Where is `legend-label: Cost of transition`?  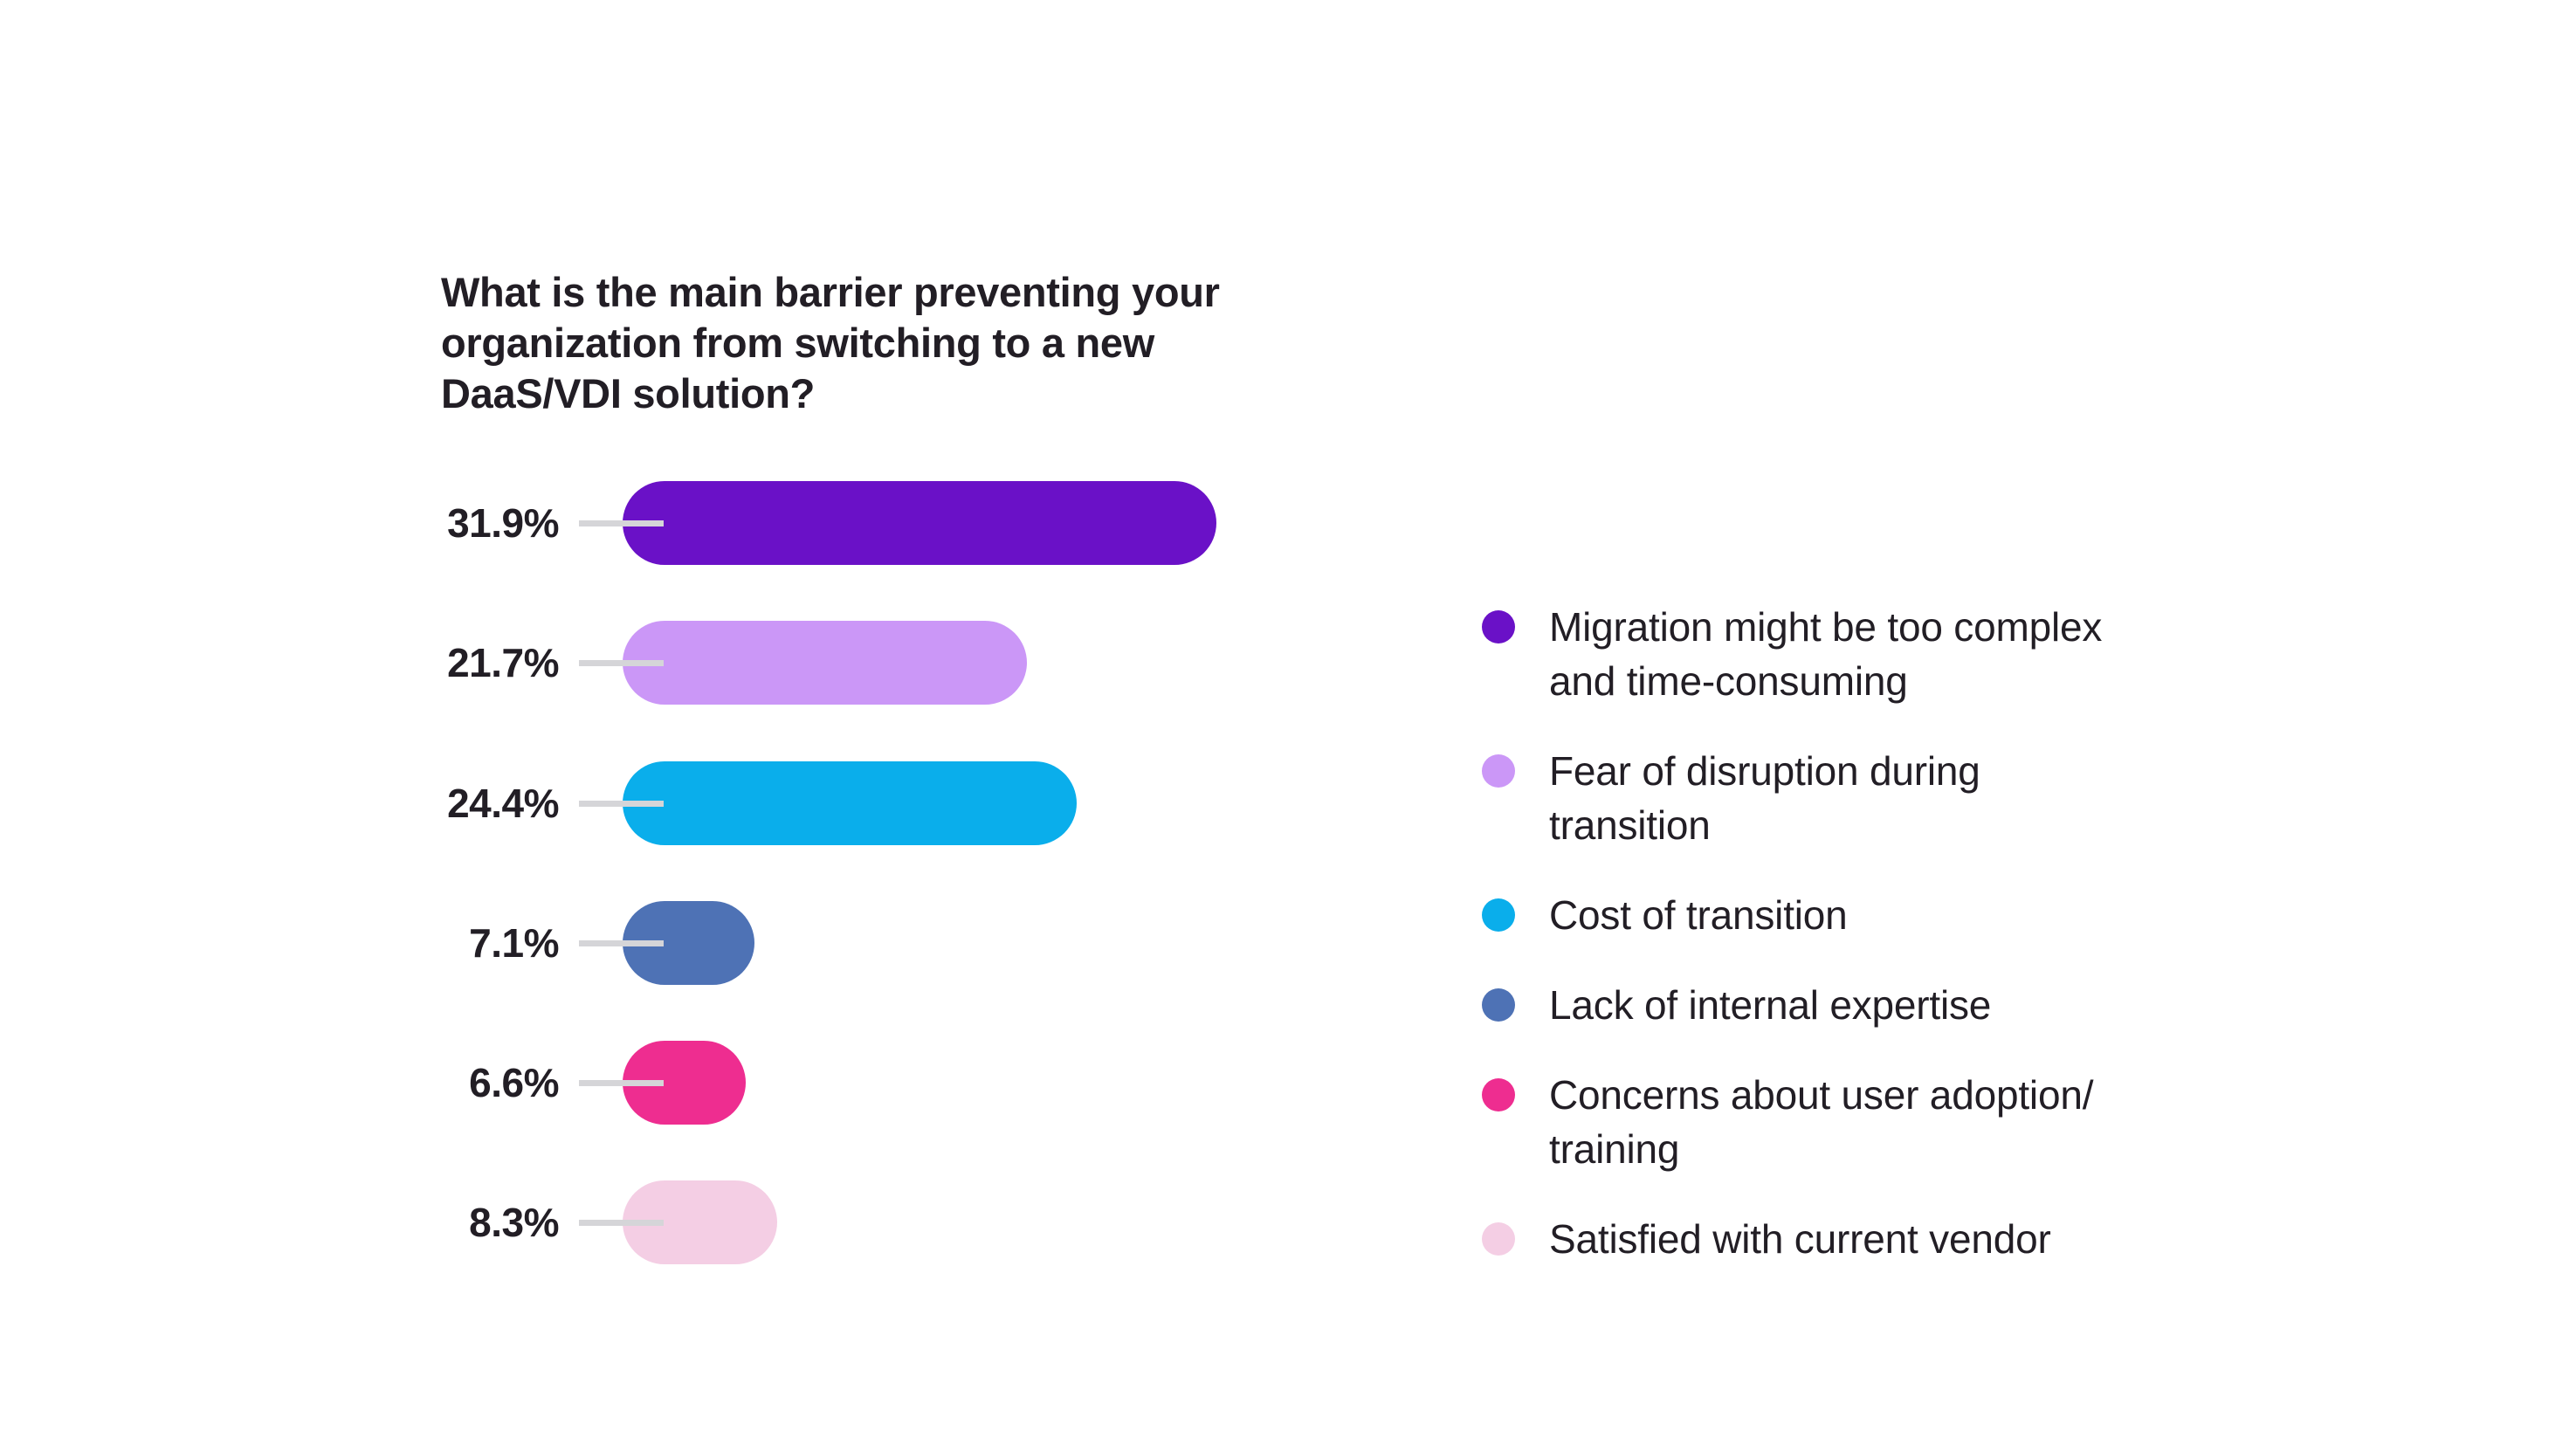
legend-label: Cost of transition is located at coordinates (1698, 915).